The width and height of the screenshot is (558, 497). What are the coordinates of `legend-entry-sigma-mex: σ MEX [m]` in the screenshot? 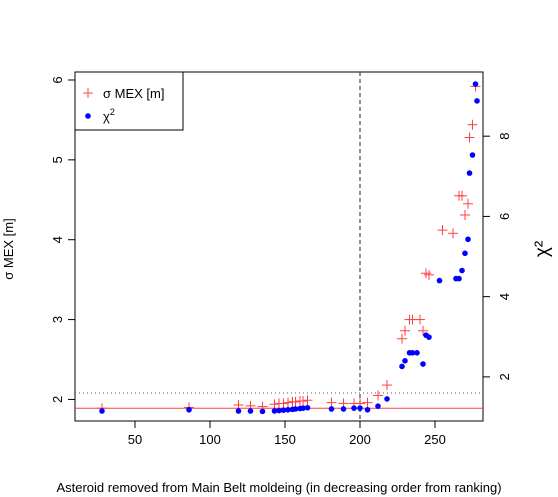 It's located at (123, 93).